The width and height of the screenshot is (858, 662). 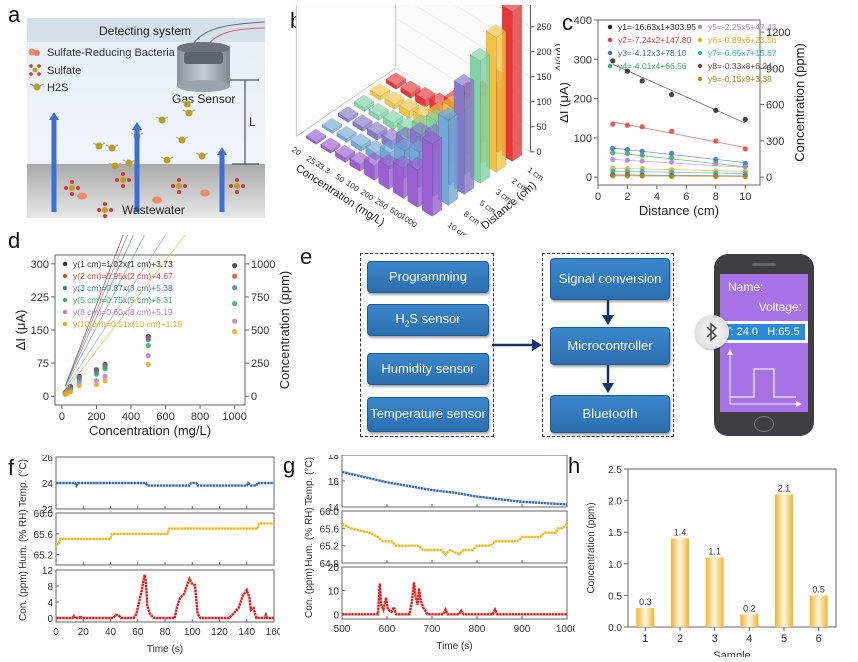 I want to click on x-tick-label: 1000, so click(x=565, y=629).